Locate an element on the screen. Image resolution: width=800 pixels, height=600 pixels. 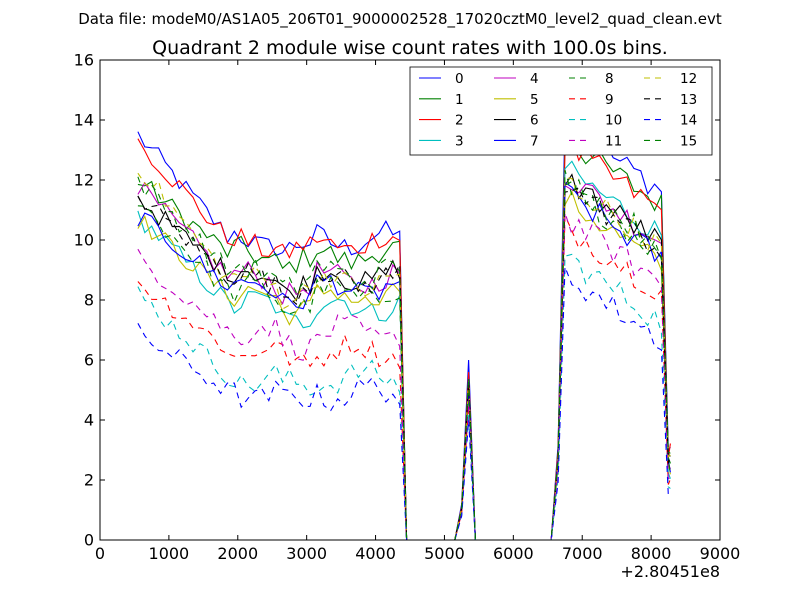
legend-label-0: 0 is located at coordinates (459, 79).